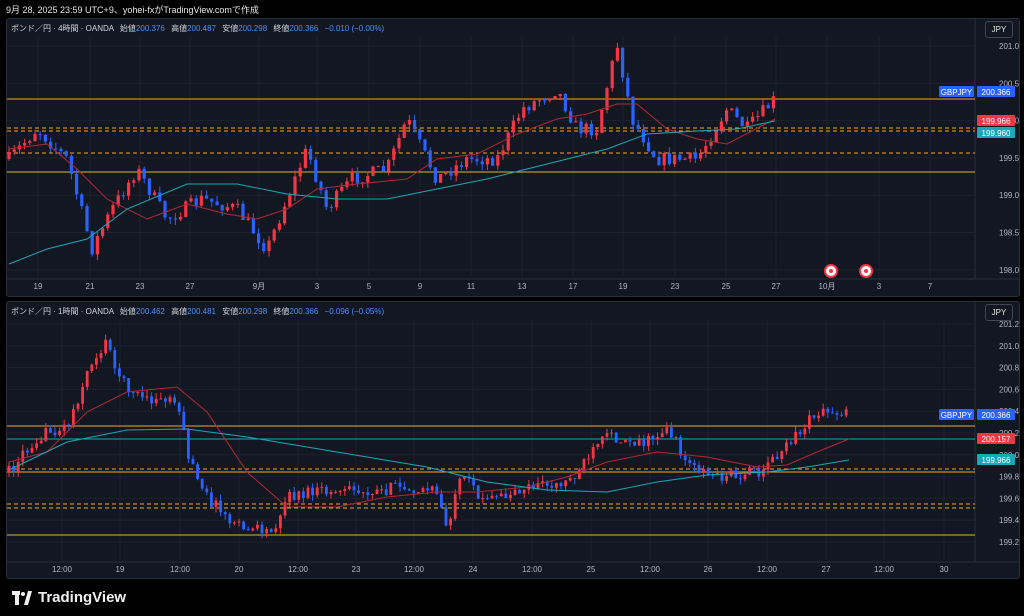 Image resolution: width=1024 pixels, height=616 pixels. What do you see at coordinates (1009, 346) in the screenshot?
I see `price-tick-label: 201.000` at bounding box center [1009, 346].